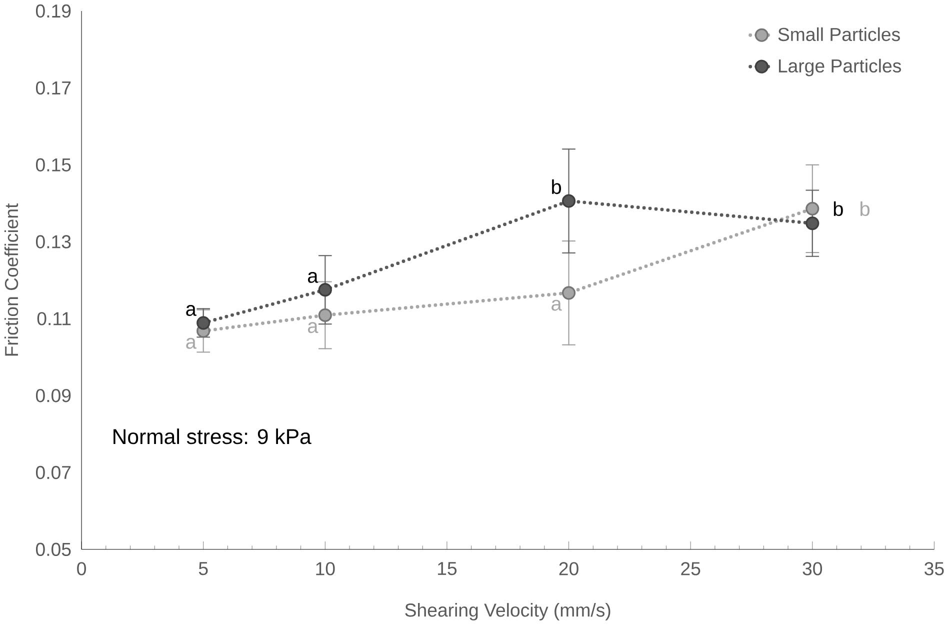 Image resolution: width=949 pixels, height=625 pixels. I want to click on x-tick-label: 5, so click(203, 569).